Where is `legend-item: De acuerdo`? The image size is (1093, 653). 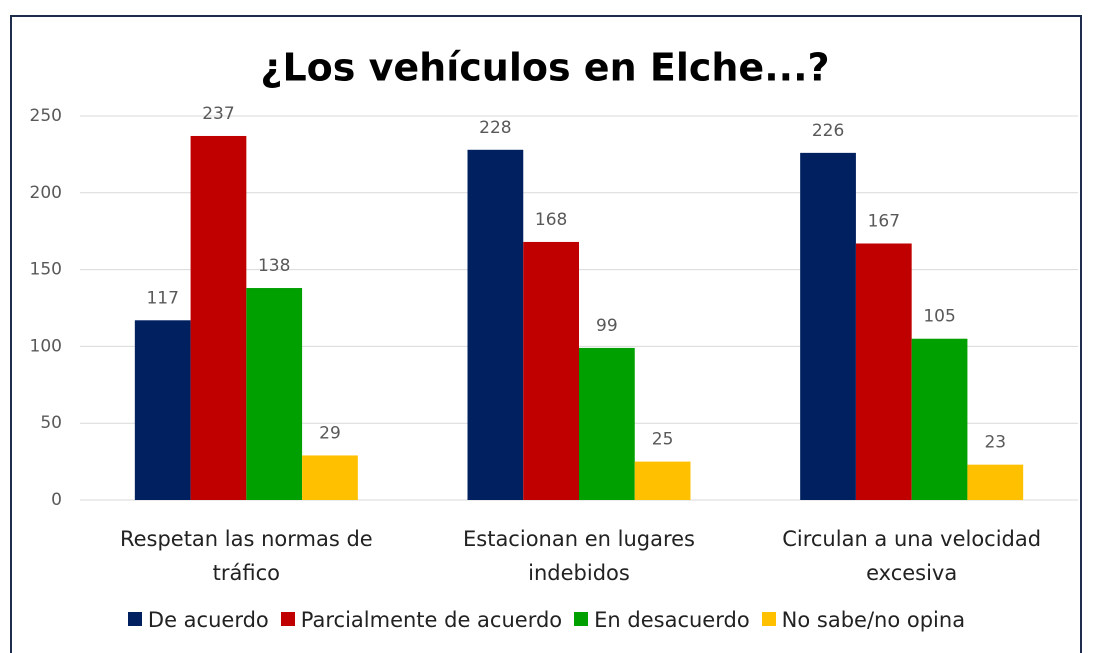
legend-item: De acuerdo is located at coordinates (198, 620).